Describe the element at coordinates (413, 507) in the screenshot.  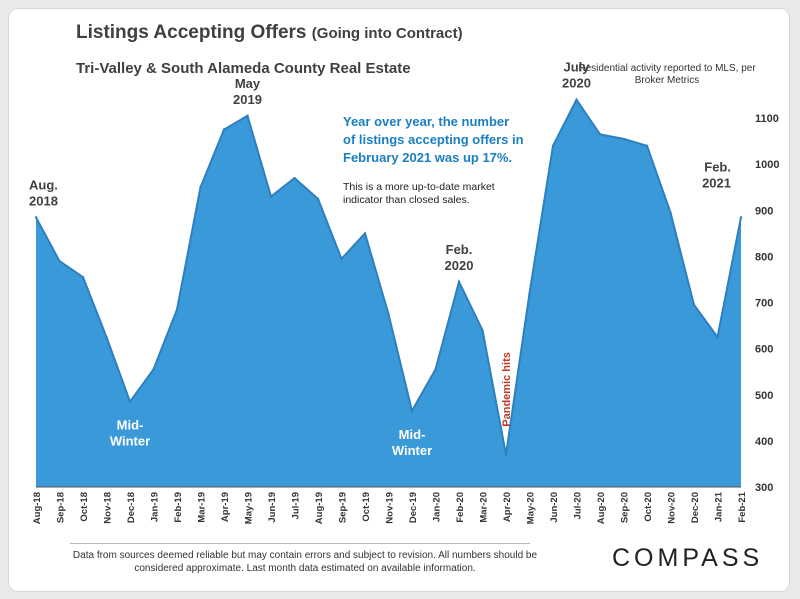
I see `x-tick-label: Dec-19` at that location.